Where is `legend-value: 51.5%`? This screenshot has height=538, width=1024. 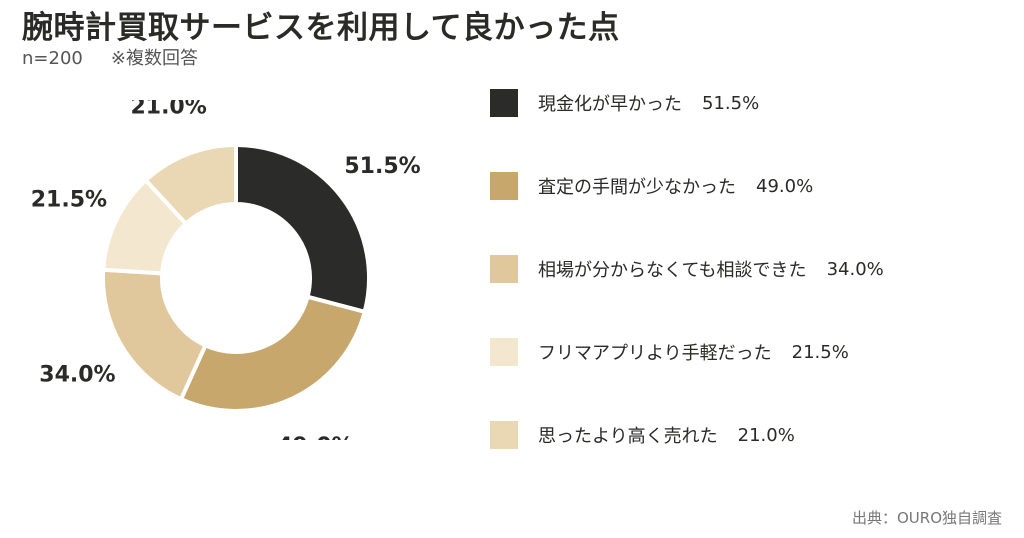
legend-value: 51.5% is located at coordinates (731, 103).